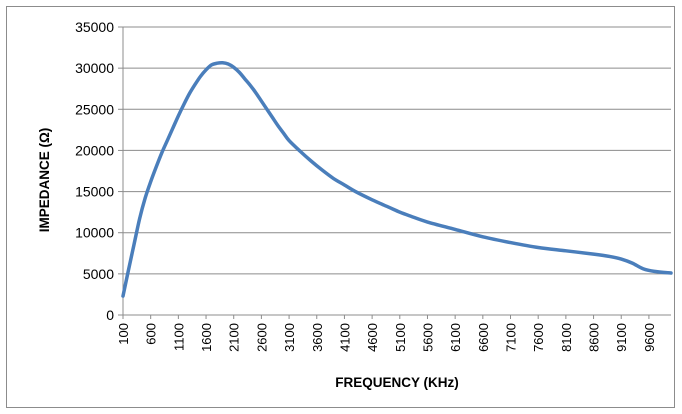  I want to click on x-tick-label-7: 3600, so click(317, 337).